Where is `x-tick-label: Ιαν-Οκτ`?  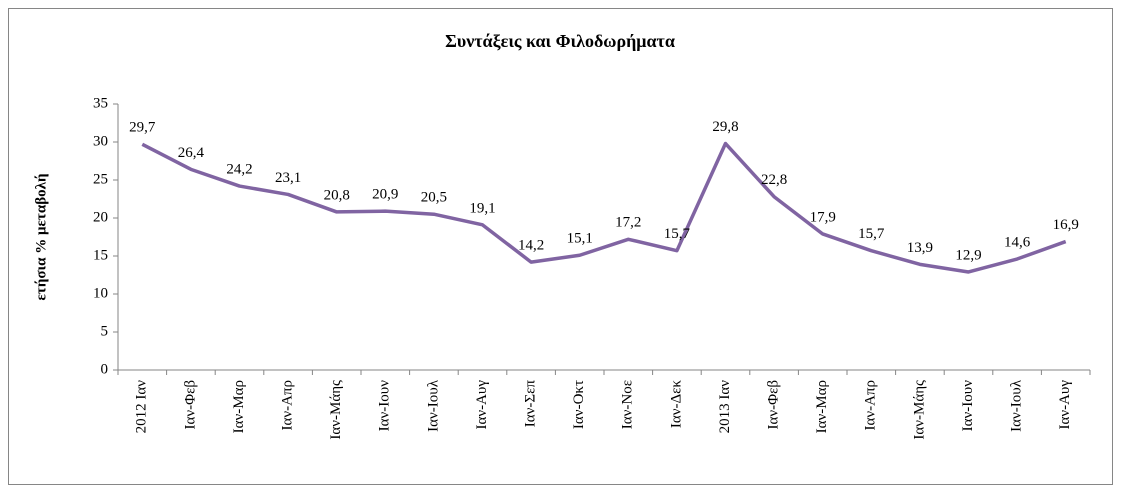 x-tick-label: Ιαν-Οκτ is located at coordinates (579, 404).